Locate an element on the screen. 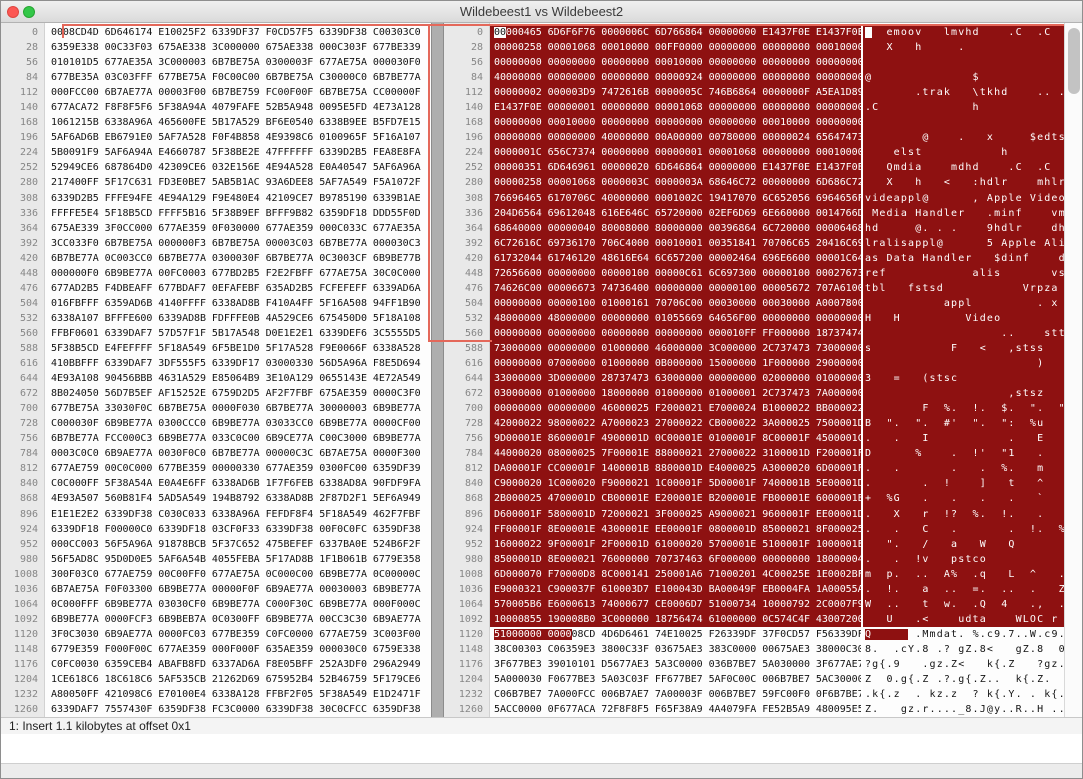 The width and height of the screenshot is (1083, 779). ascii-row: + %G . . . . ` is located at coordinates (963, 499).